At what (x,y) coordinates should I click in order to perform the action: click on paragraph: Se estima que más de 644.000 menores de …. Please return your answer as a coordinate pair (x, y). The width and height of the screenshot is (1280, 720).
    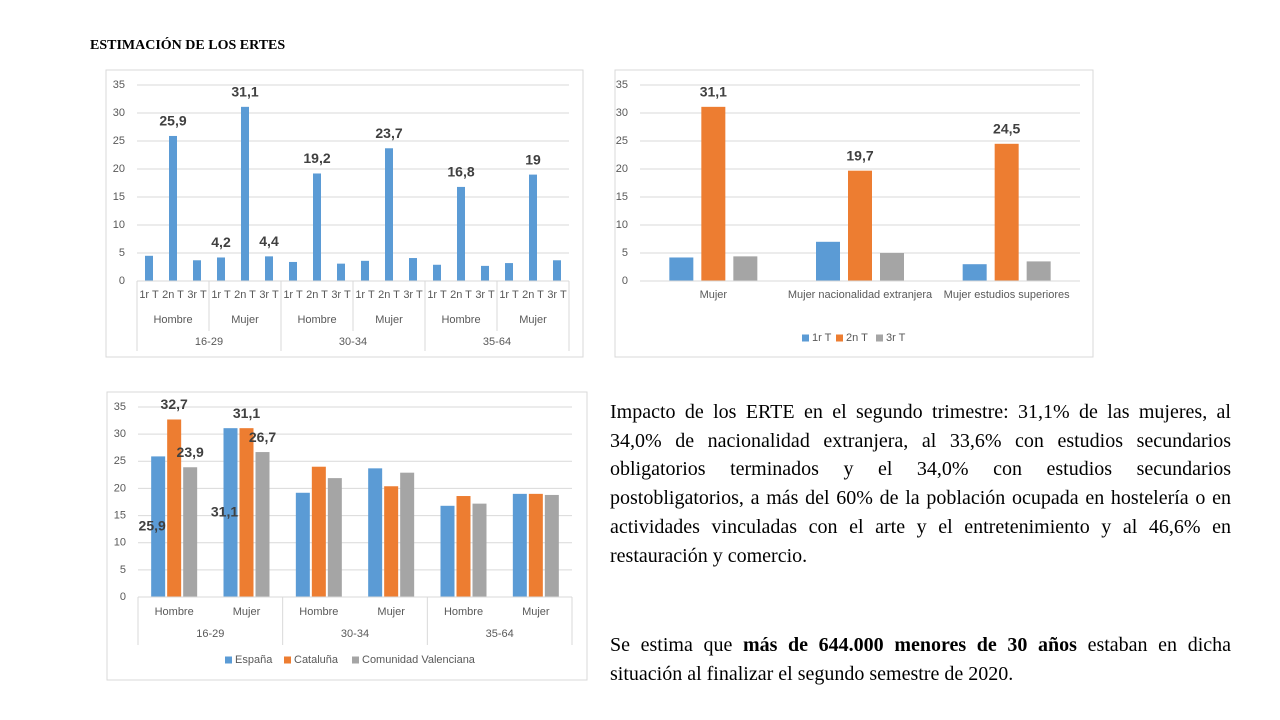
    Looking at the image, I should click on (920, 659).